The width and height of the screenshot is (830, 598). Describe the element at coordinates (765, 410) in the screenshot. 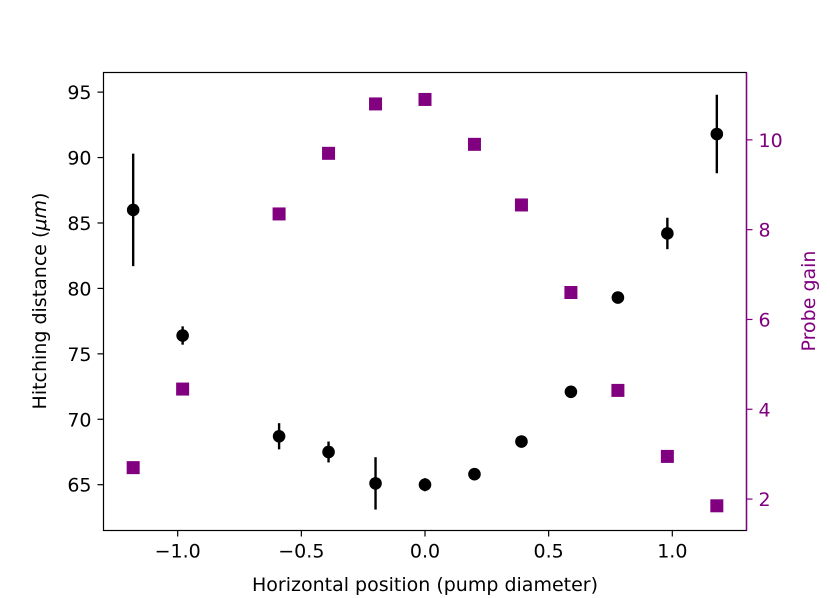

I see `y2-tick-label: 4` at that location.